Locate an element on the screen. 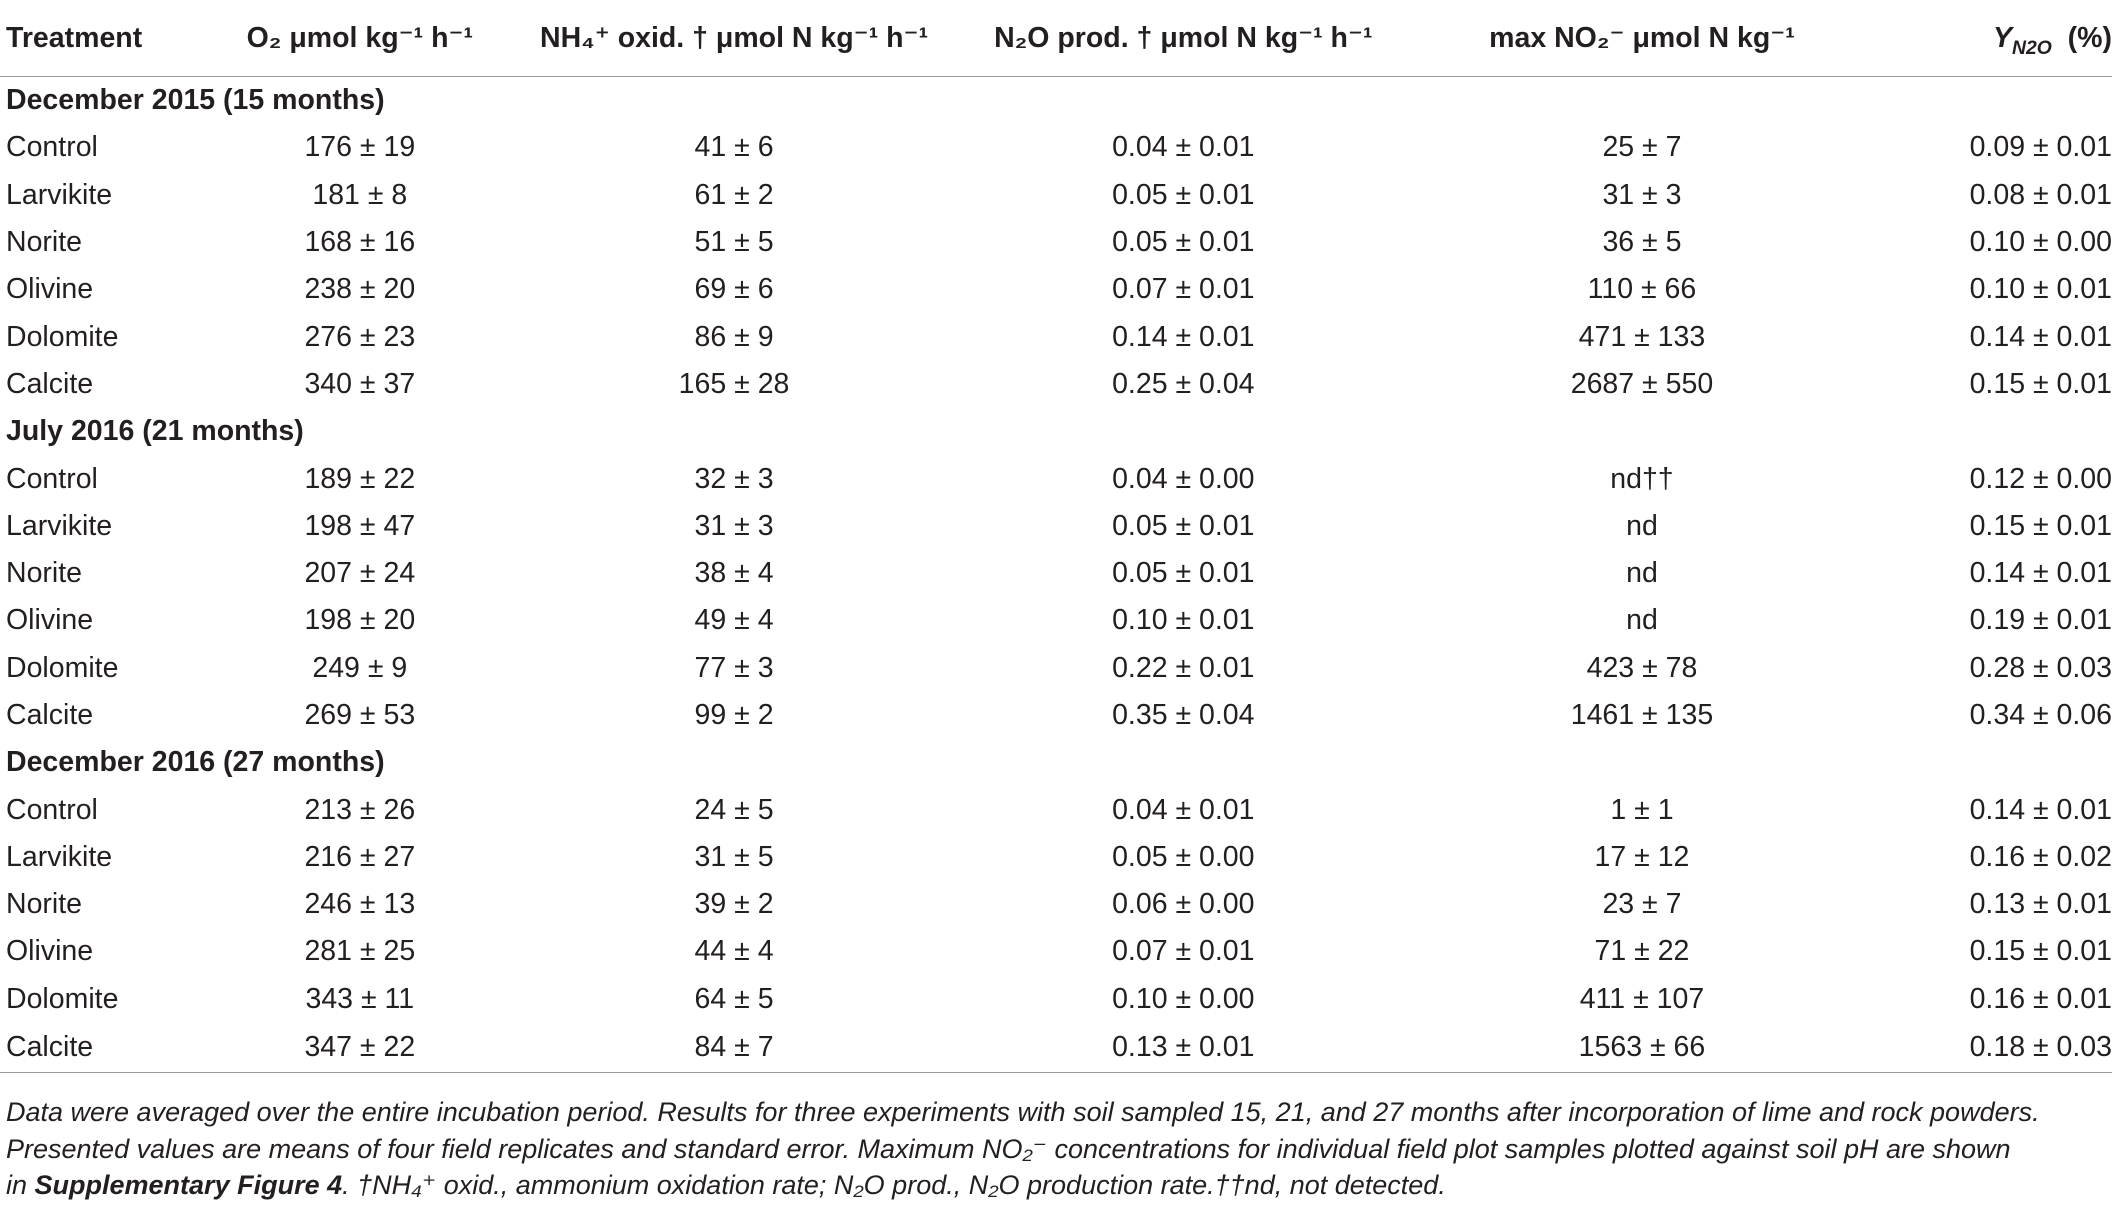 This screenshot has width=2118, height=1218. cell-n2o-production: 0.06 ± 0.00 is located at coordinates (1183, 904).